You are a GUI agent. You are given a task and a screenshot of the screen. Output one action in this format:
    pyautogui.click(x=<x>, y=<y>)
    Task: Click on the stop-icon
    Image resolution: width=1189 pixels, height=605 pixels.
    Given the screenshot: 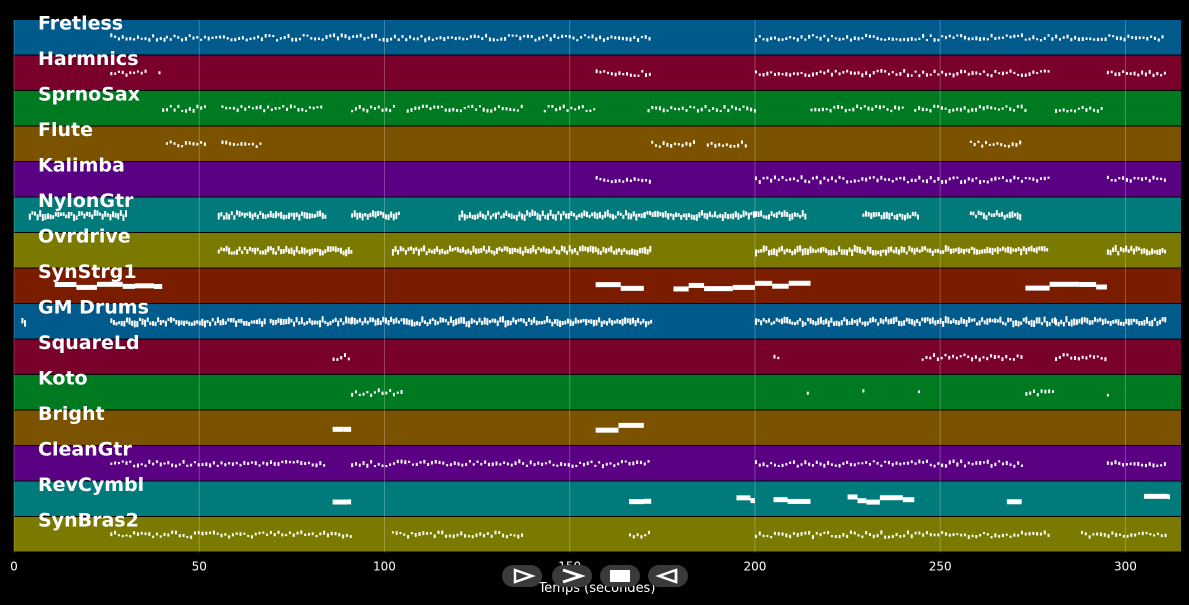 What is the action you would take?
    pyautogui.click(x=620, y=576)
    